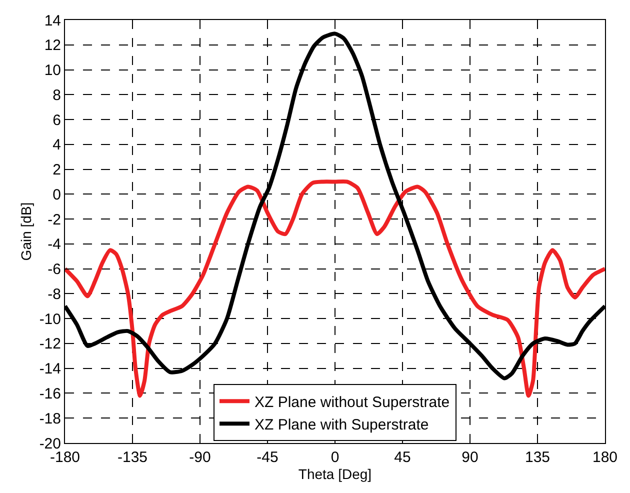  What do you see at coordinates (50, 344) in the screenshot?
I see `y-tick-label: -12` at bounding box center [50, 344].